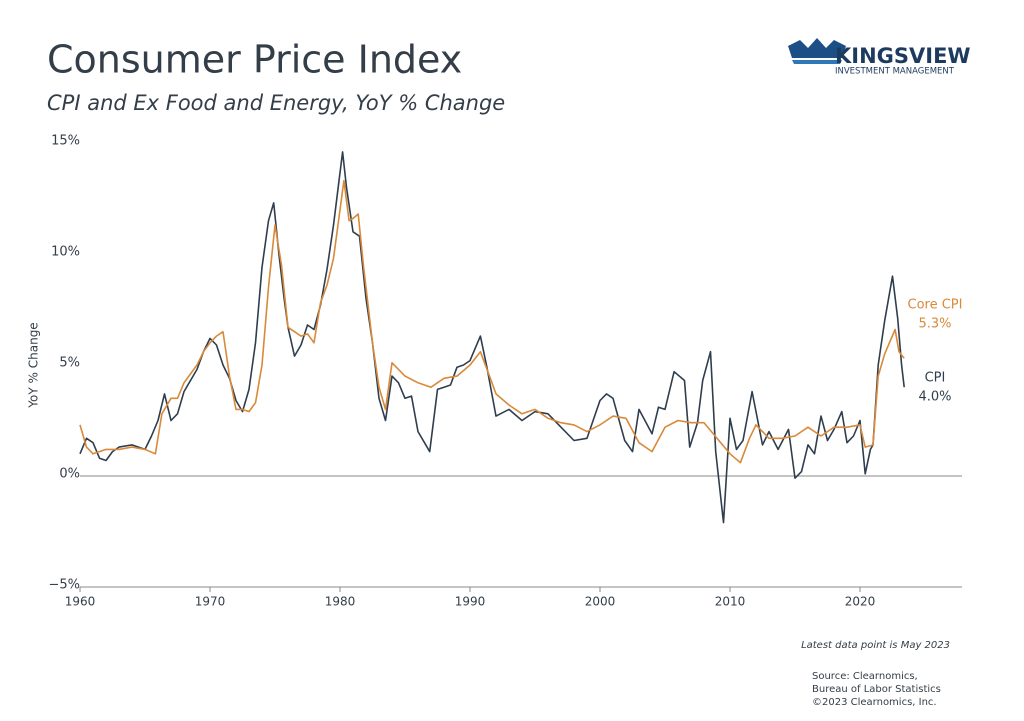  What do you see at coordinates (860, 602) in the screenshot?
I see `x-tick-label: 2020` at bounding box center [860, 602].